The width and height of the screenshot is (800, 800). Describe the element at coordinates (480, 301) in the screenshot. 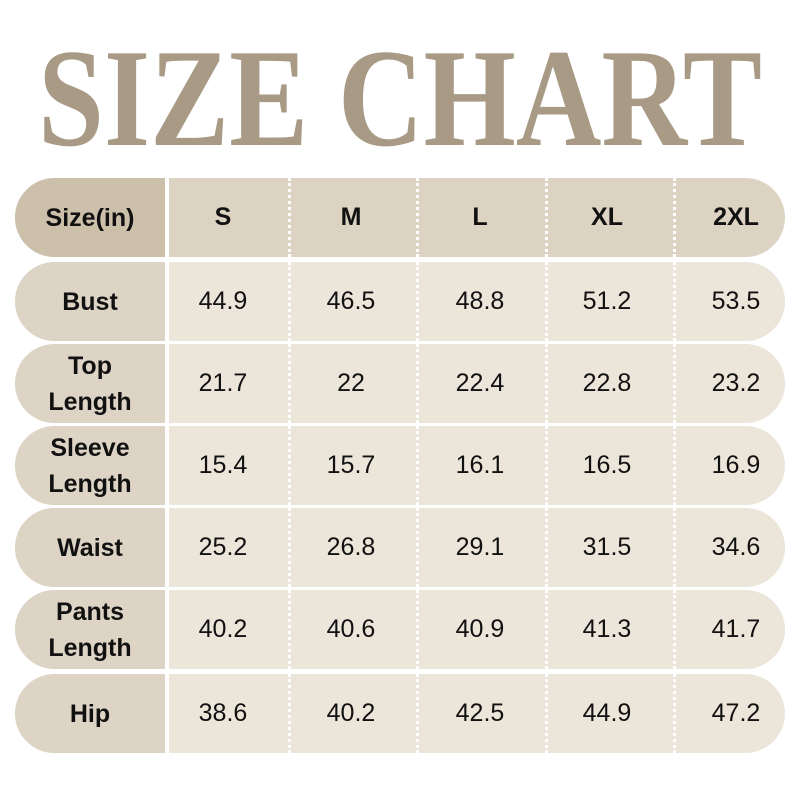

I see `cell-value: 48.8` at that location.